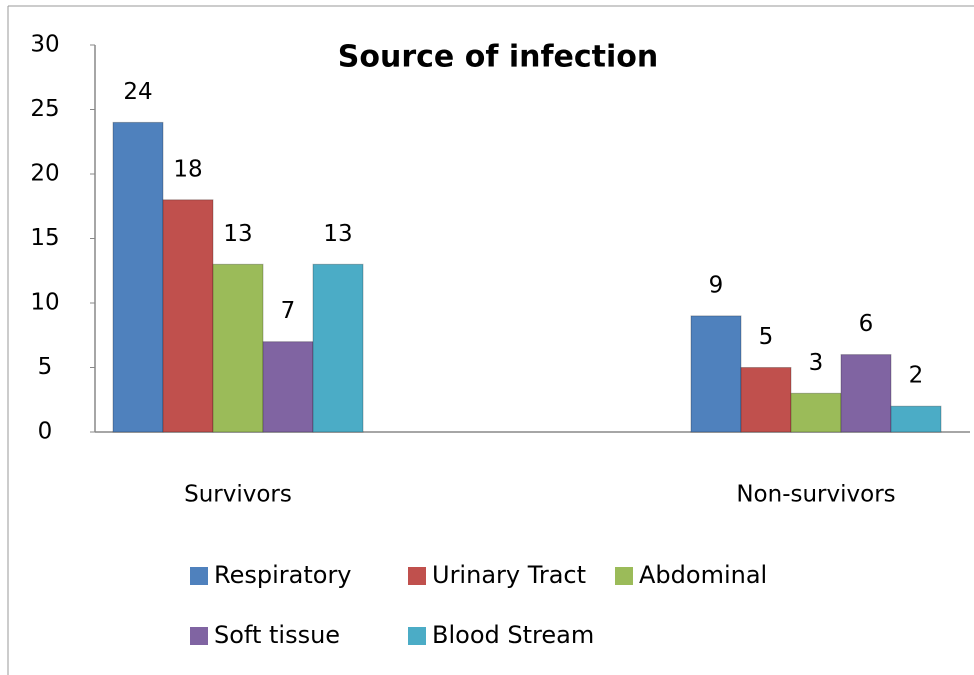  What do you see at coordinates (716, 285) in the screenshot?
I see `data-label: 9` at bounding box center [716, 285].